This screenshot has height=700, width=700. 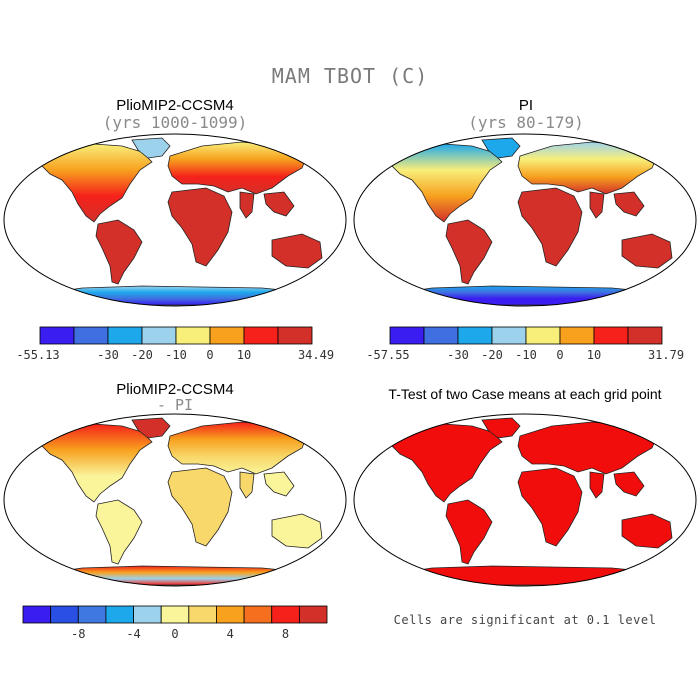 What do you see at coordinates (316, 355) in the screenshot?
I see `colorbar-tick-label: 34.49` at bounding box center [316, 355].